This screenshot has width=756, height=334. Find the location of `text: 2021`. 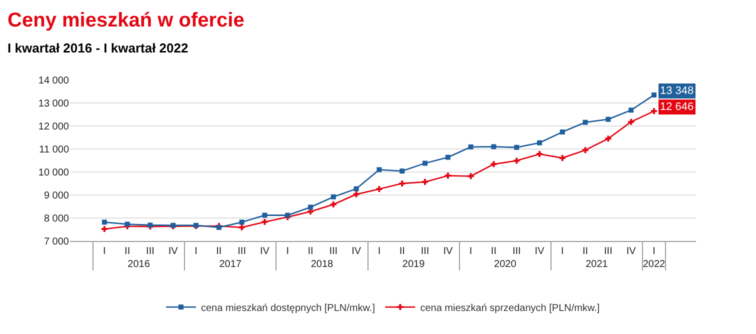

text: 2021 is located at coordinates (597, 264).